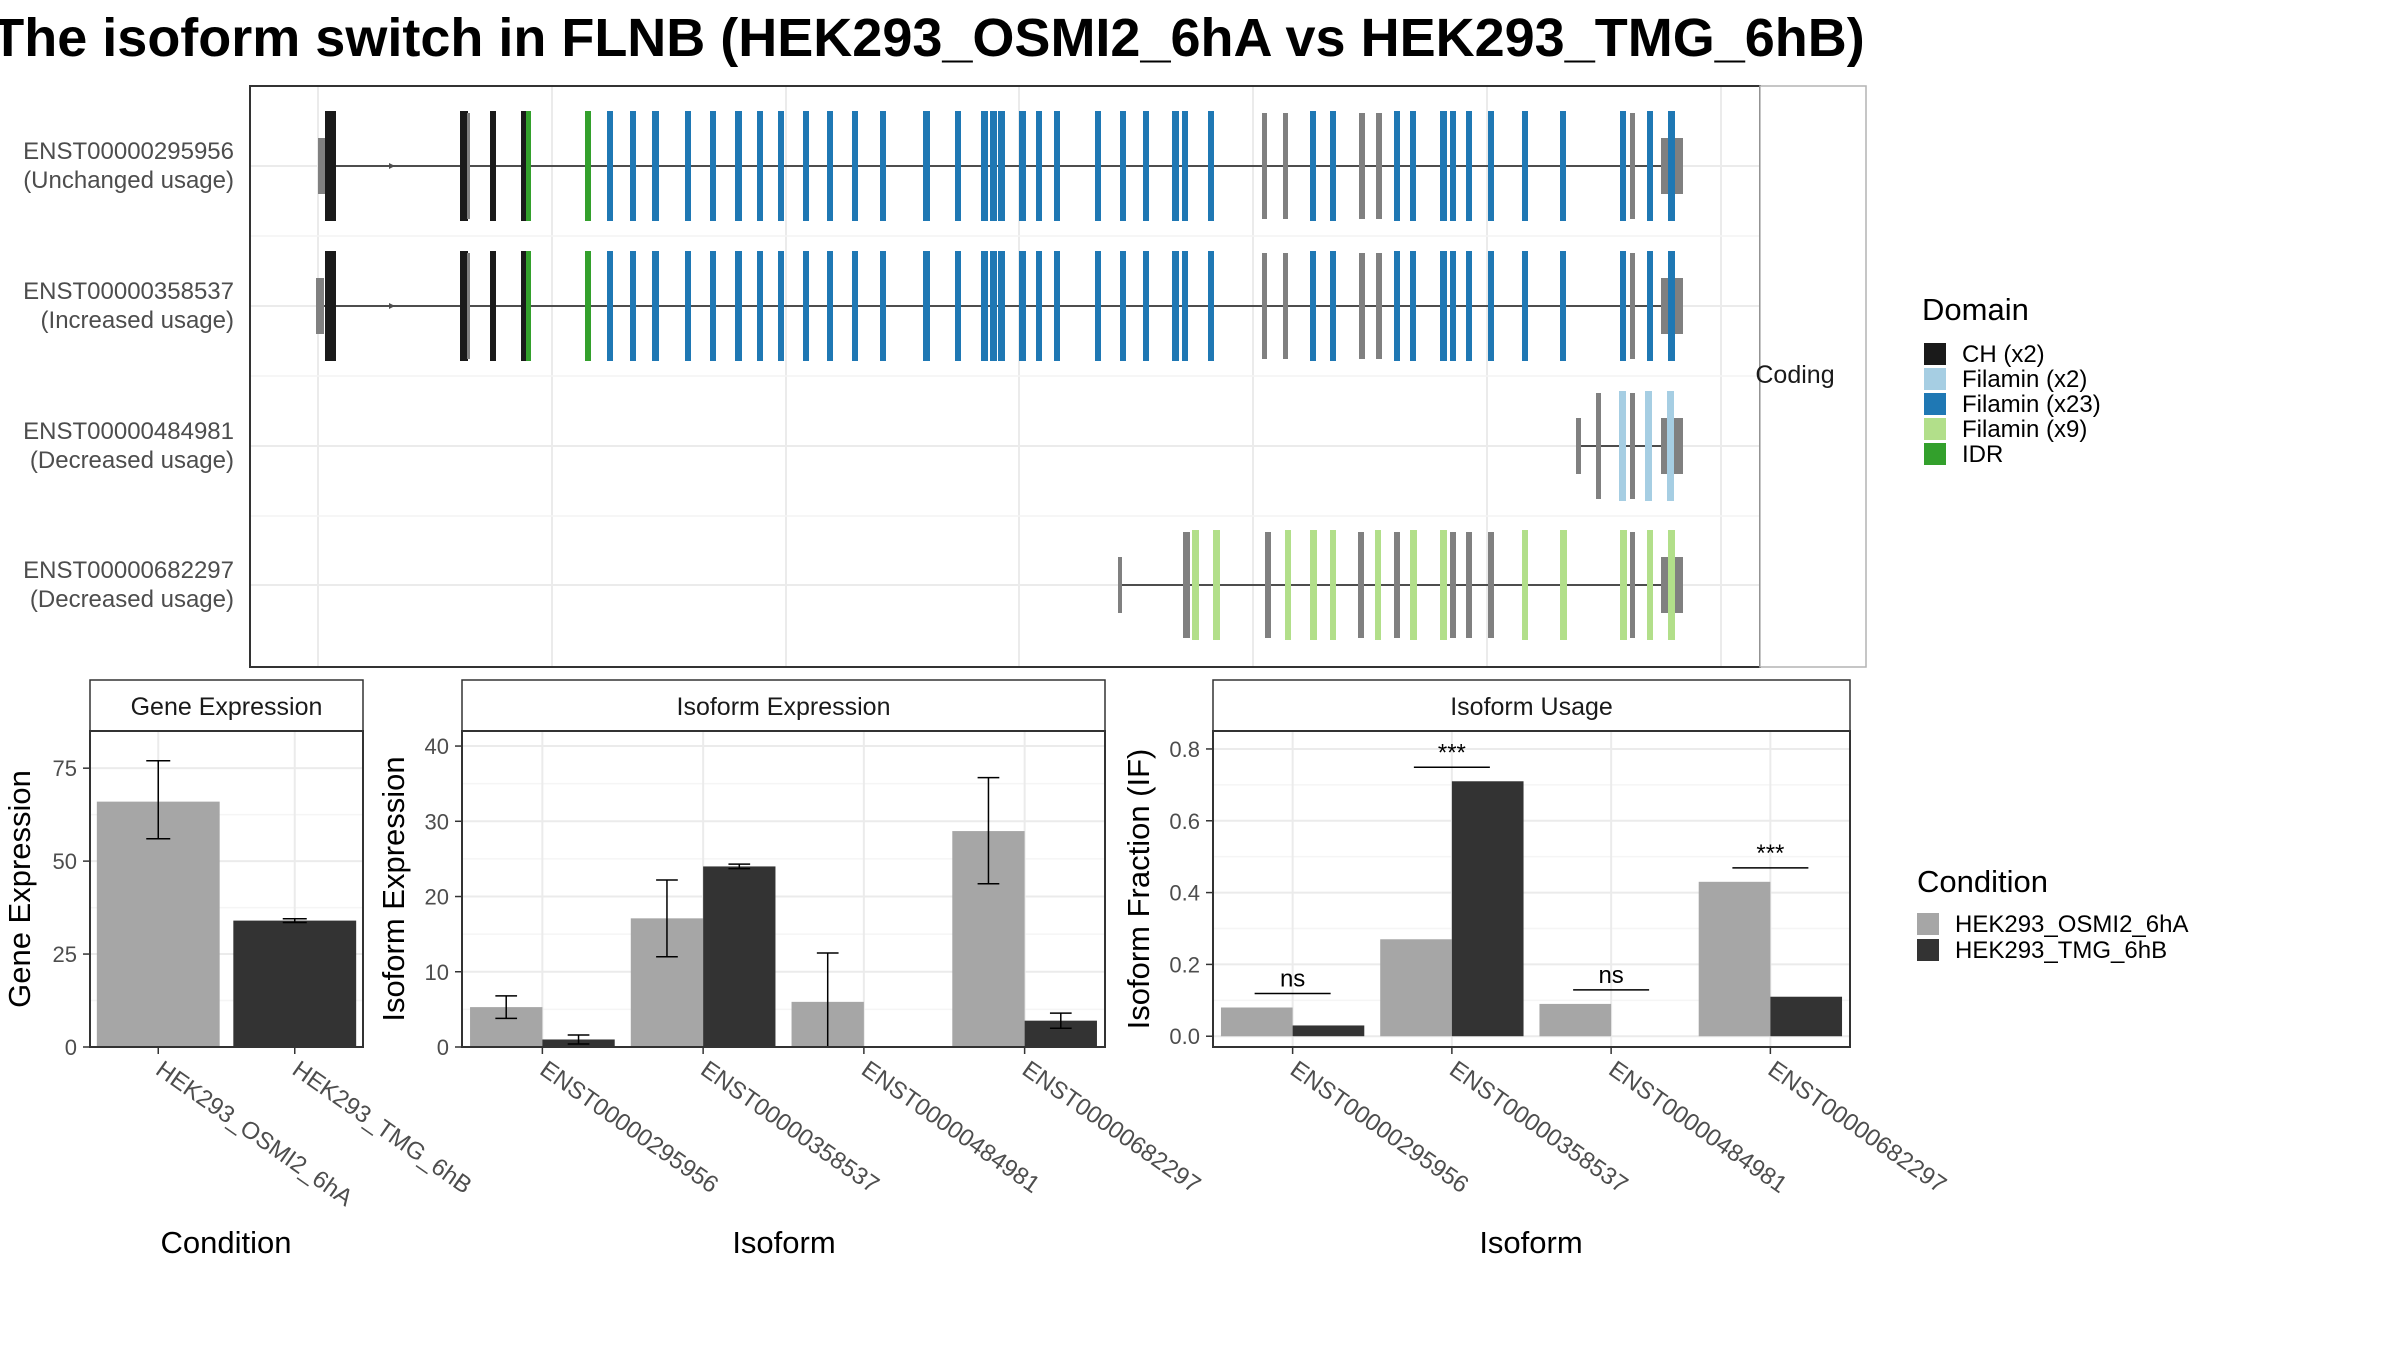 Image resolution: width=2400 pixels, height=1355 pixels. What do you see at coordinates (1935, 404) in the screenshot?
I see `domain-legend-swatch` at bounding box center [1935, 404].